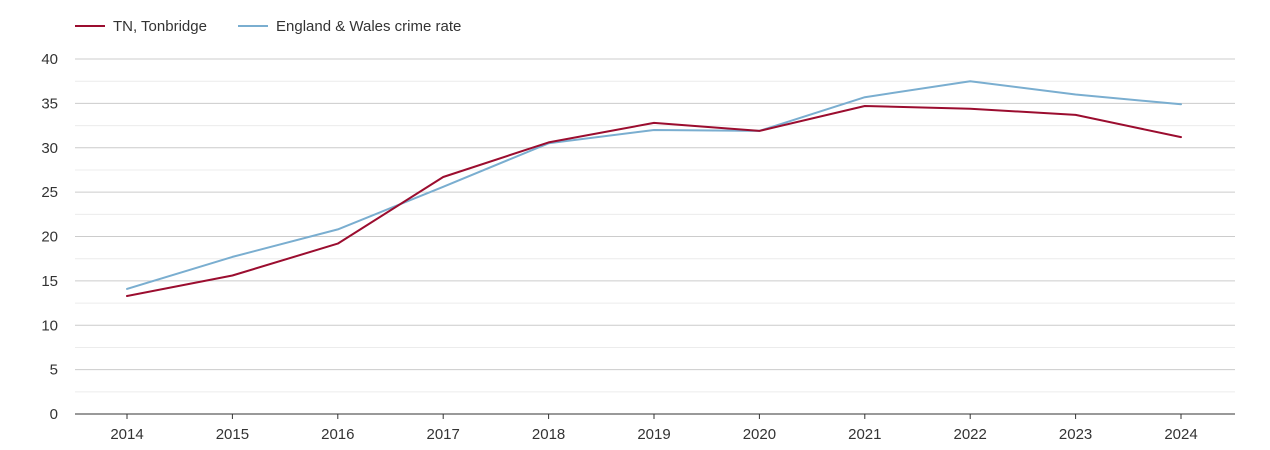 The image size is (1270, 450). Describe the element at coordinates (49, 281) in the screenshot. I see `y-tick-label: 15` at that location.